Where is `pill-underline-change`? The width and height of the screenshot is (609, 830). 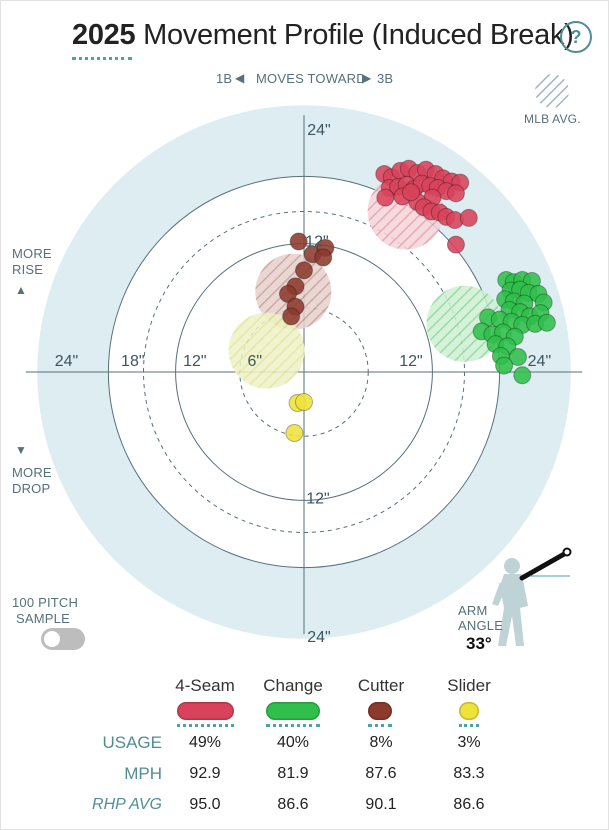
pill-underline-change is located at coordinates (293, 725).